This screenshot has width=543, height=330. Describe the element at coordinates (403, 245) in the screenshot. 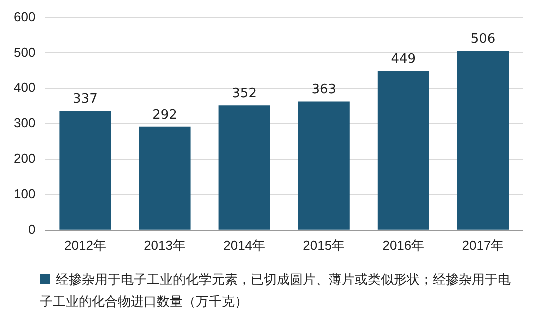

I see `x-tick-label: 2016年` at that location.